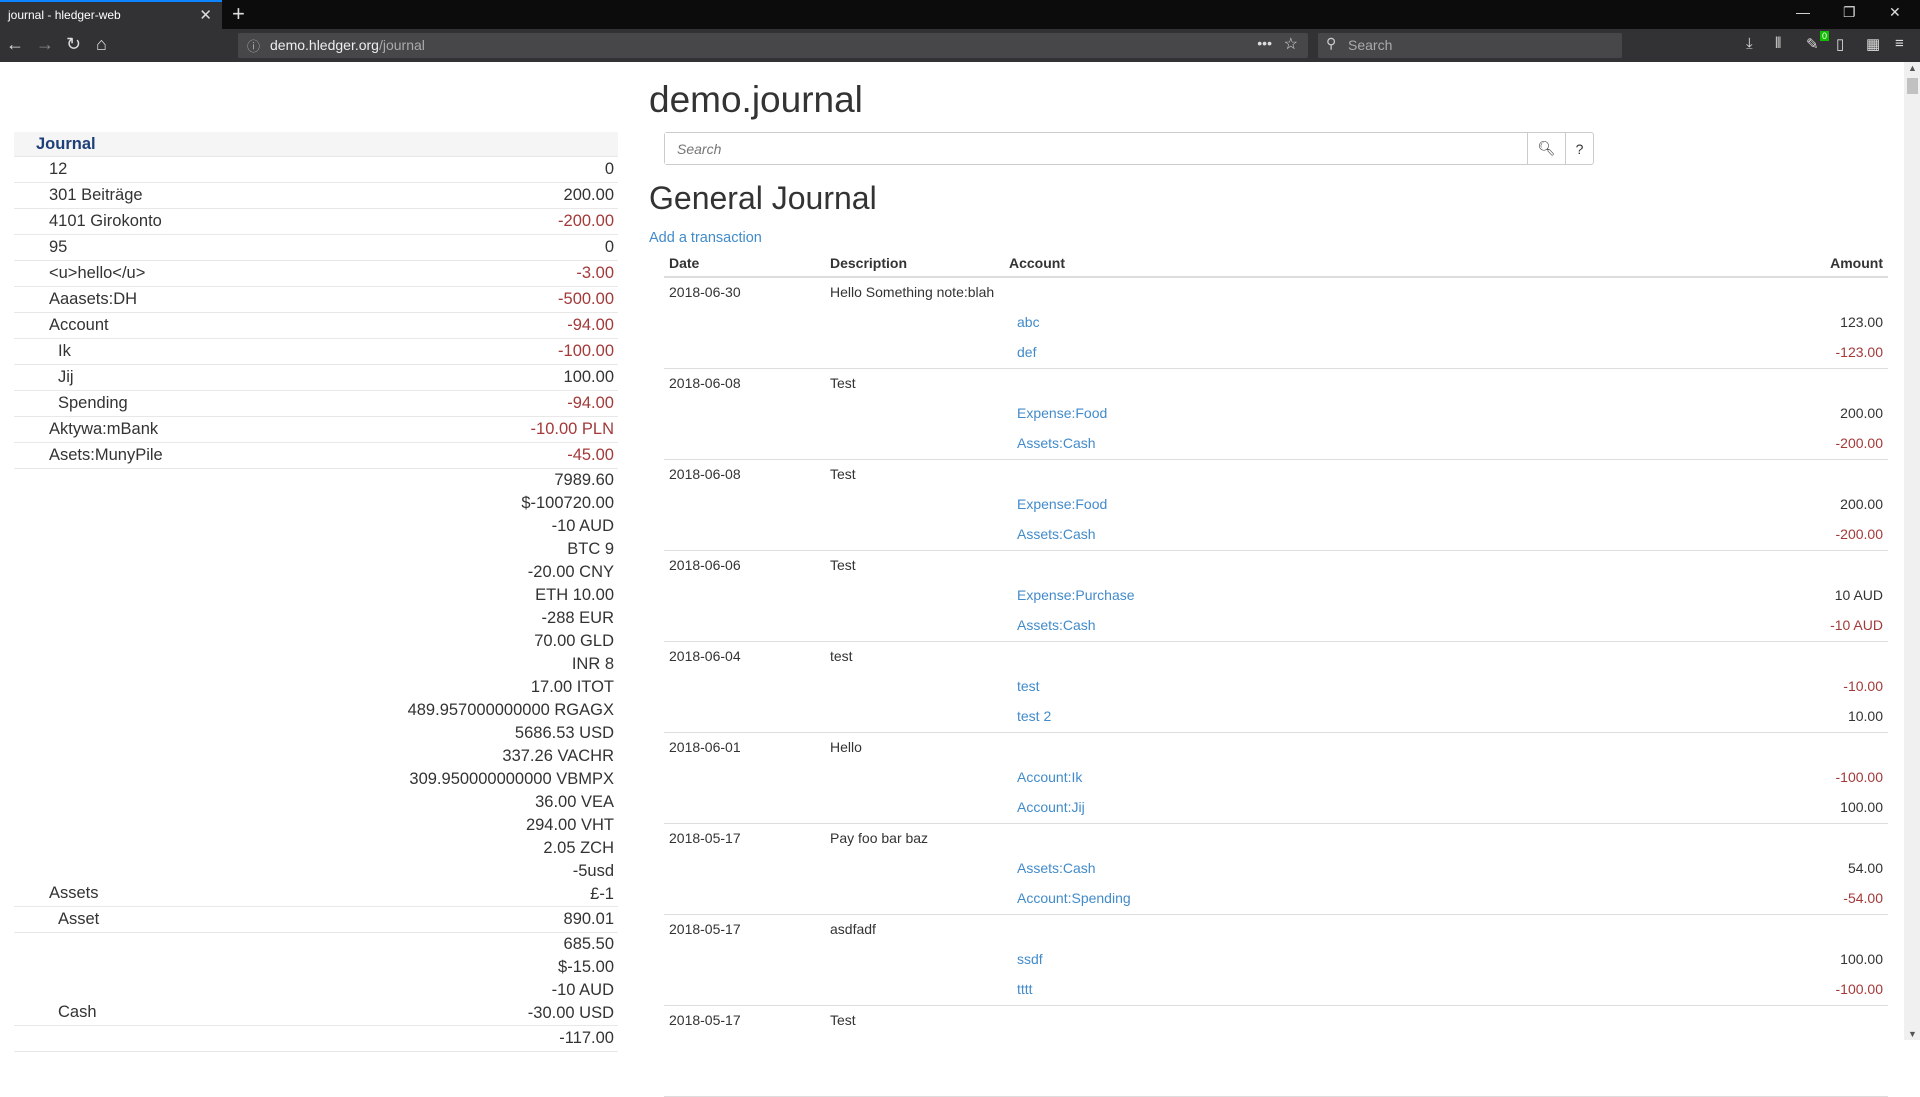 The width and height of the screenshot is (1920, 1097). I want to click on close-window-icon: ✕, so click(1895, 12).